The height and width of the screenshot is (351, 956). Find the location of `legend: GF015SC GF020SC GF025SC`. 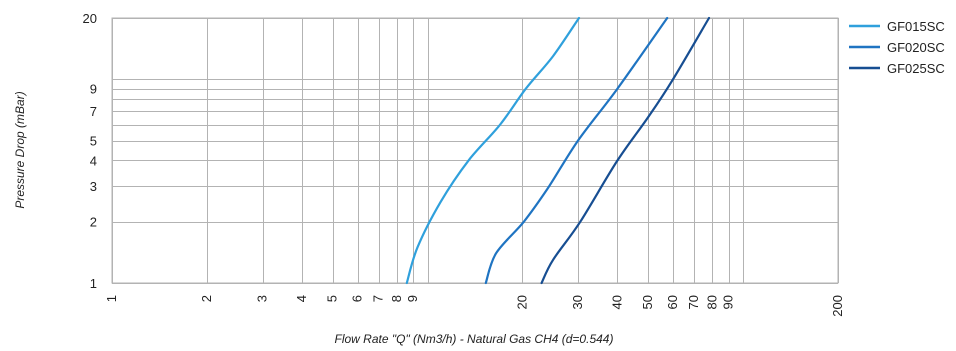

legend: GF015SC GF020SC GF025SC is located at coordinates (897, 47).